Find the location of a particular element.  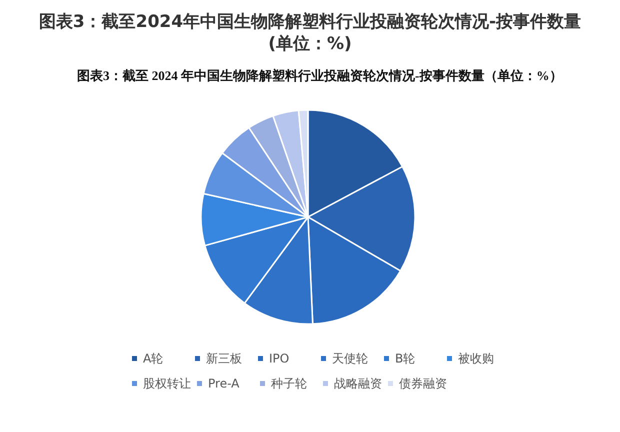

legend-label: 种子轮 is located at coordinates (289, 383).